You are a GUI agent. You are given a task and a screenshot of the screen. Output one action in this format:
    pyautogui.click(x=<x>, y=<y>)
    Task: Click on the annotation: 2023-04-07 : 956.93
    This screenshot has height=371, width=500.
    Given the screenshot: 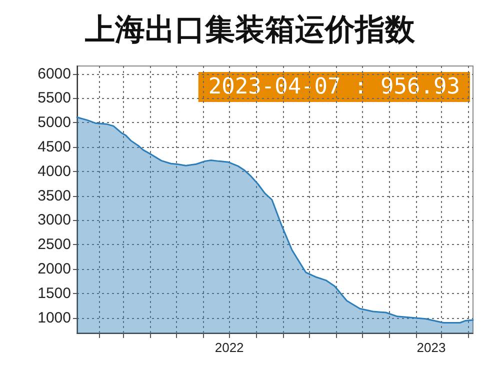 What is the action you would take?
    pyautogui.click(x=334, y=87)
    